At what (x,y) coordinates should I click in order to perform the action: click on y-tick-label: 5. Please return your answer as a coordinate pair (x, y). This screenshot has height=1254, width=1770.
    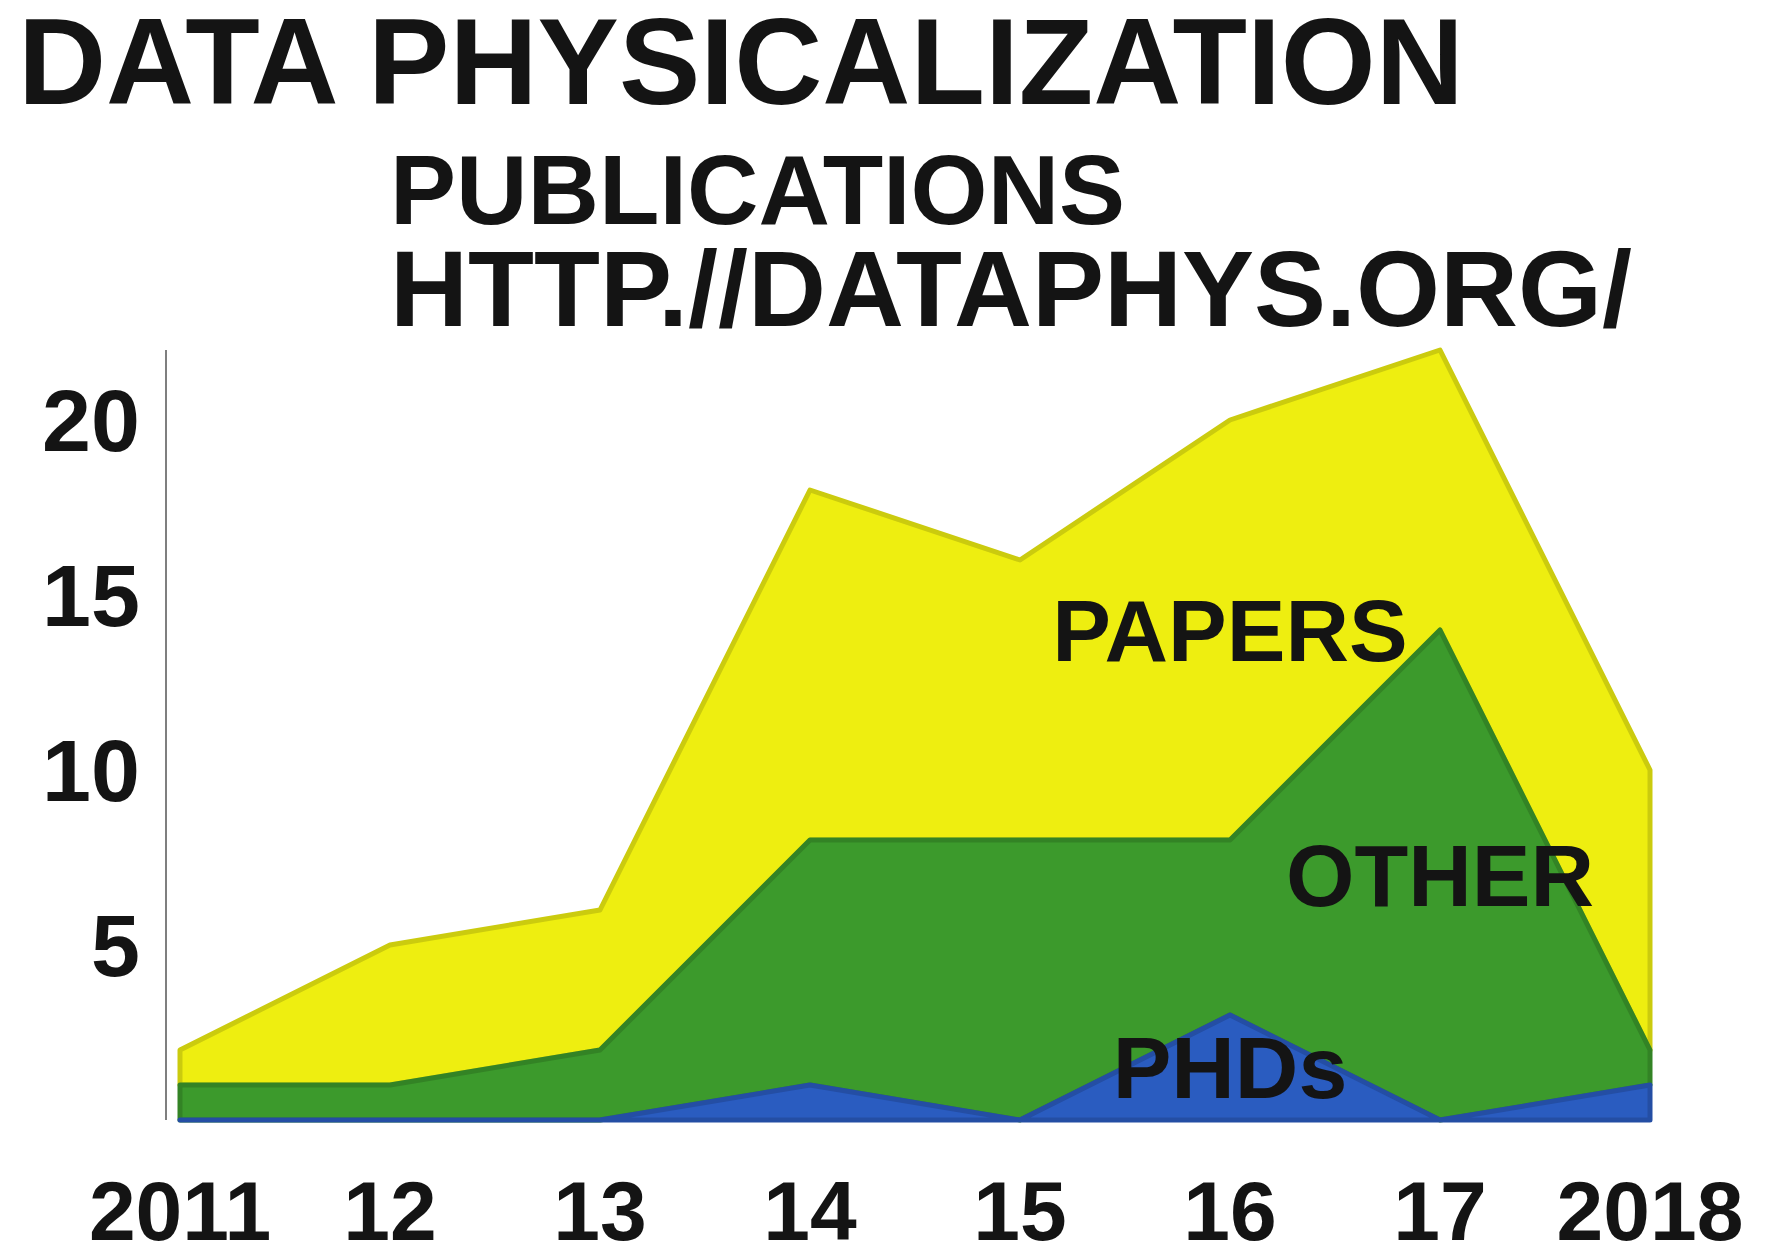
    Looking at the image, I should click on (115, 945).